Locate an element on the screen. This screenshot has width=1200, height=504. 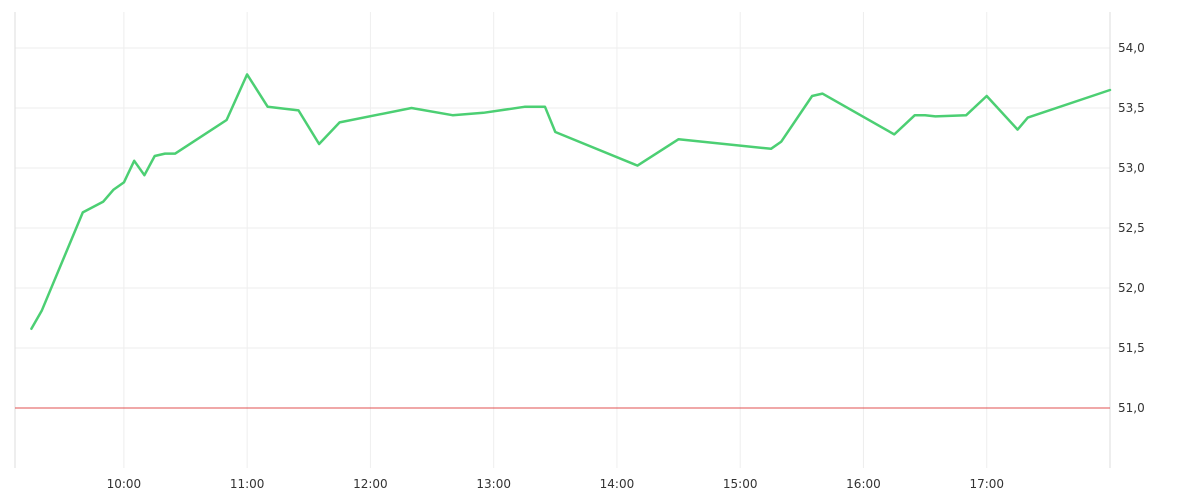
x-tick-label: 15:00 is located at coordinates (740, 484).